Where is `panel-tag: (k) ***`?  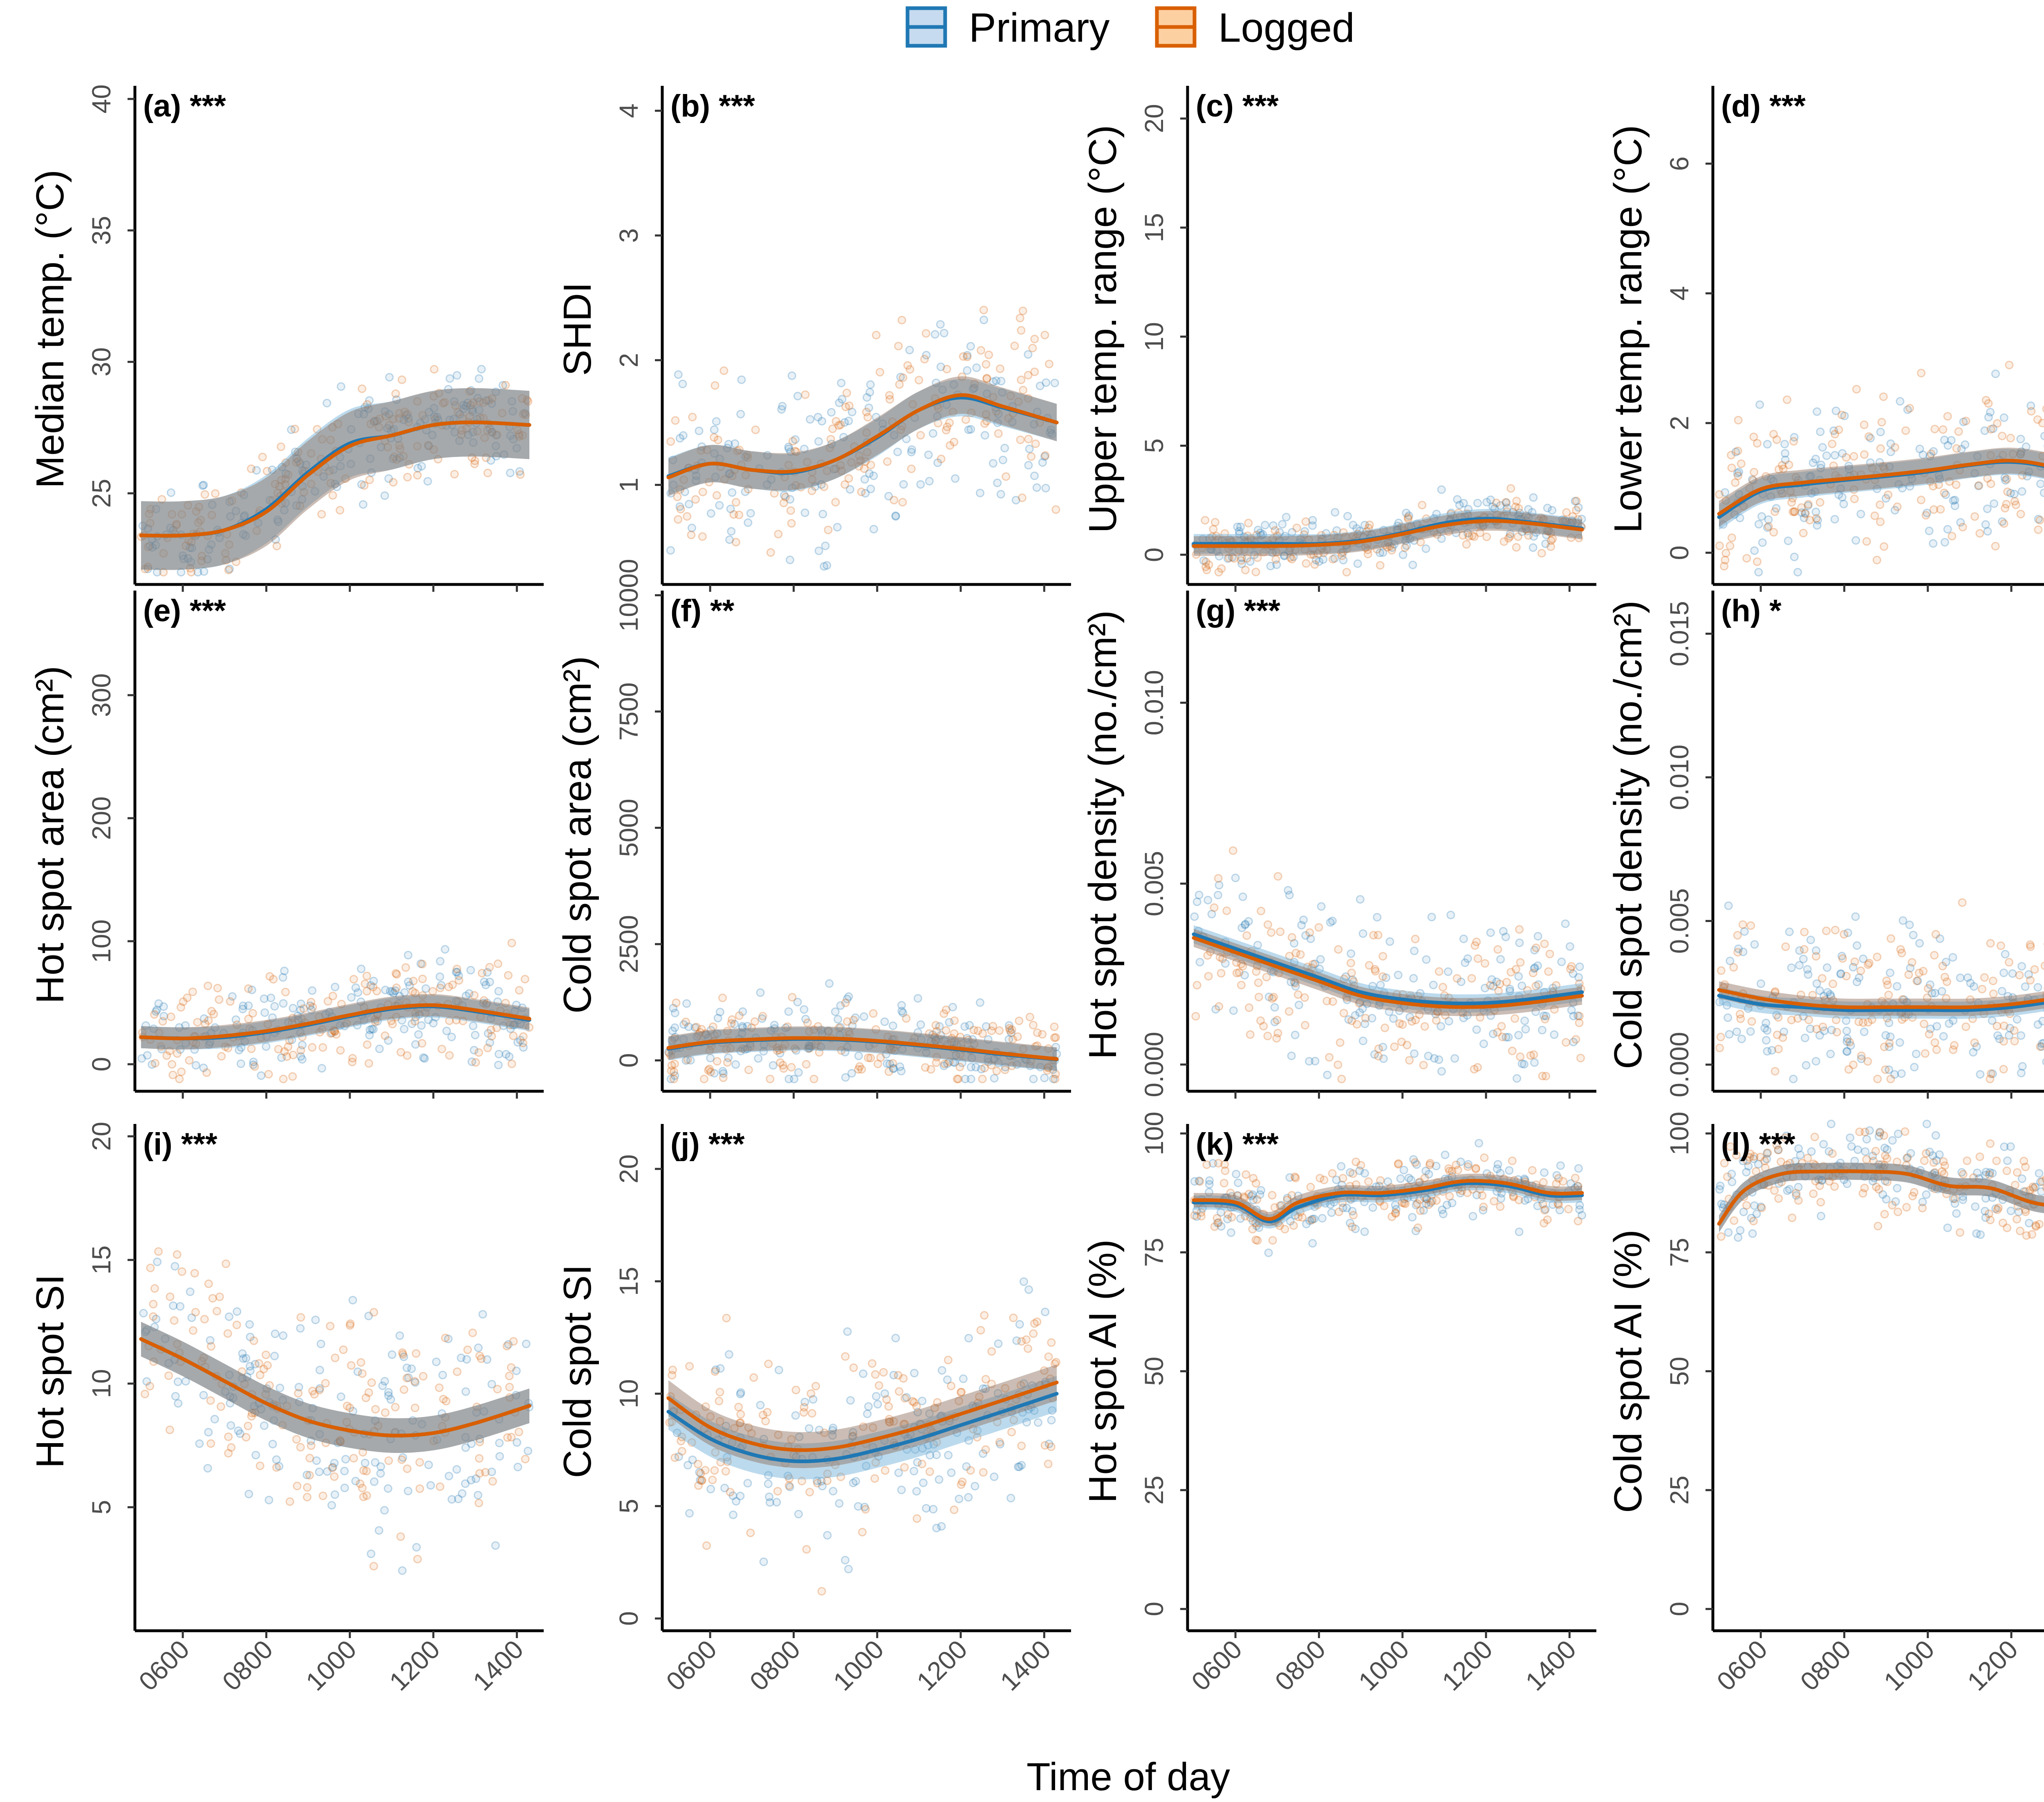 panel-tag: (k) *** is located at coordinates (1237, 1144).